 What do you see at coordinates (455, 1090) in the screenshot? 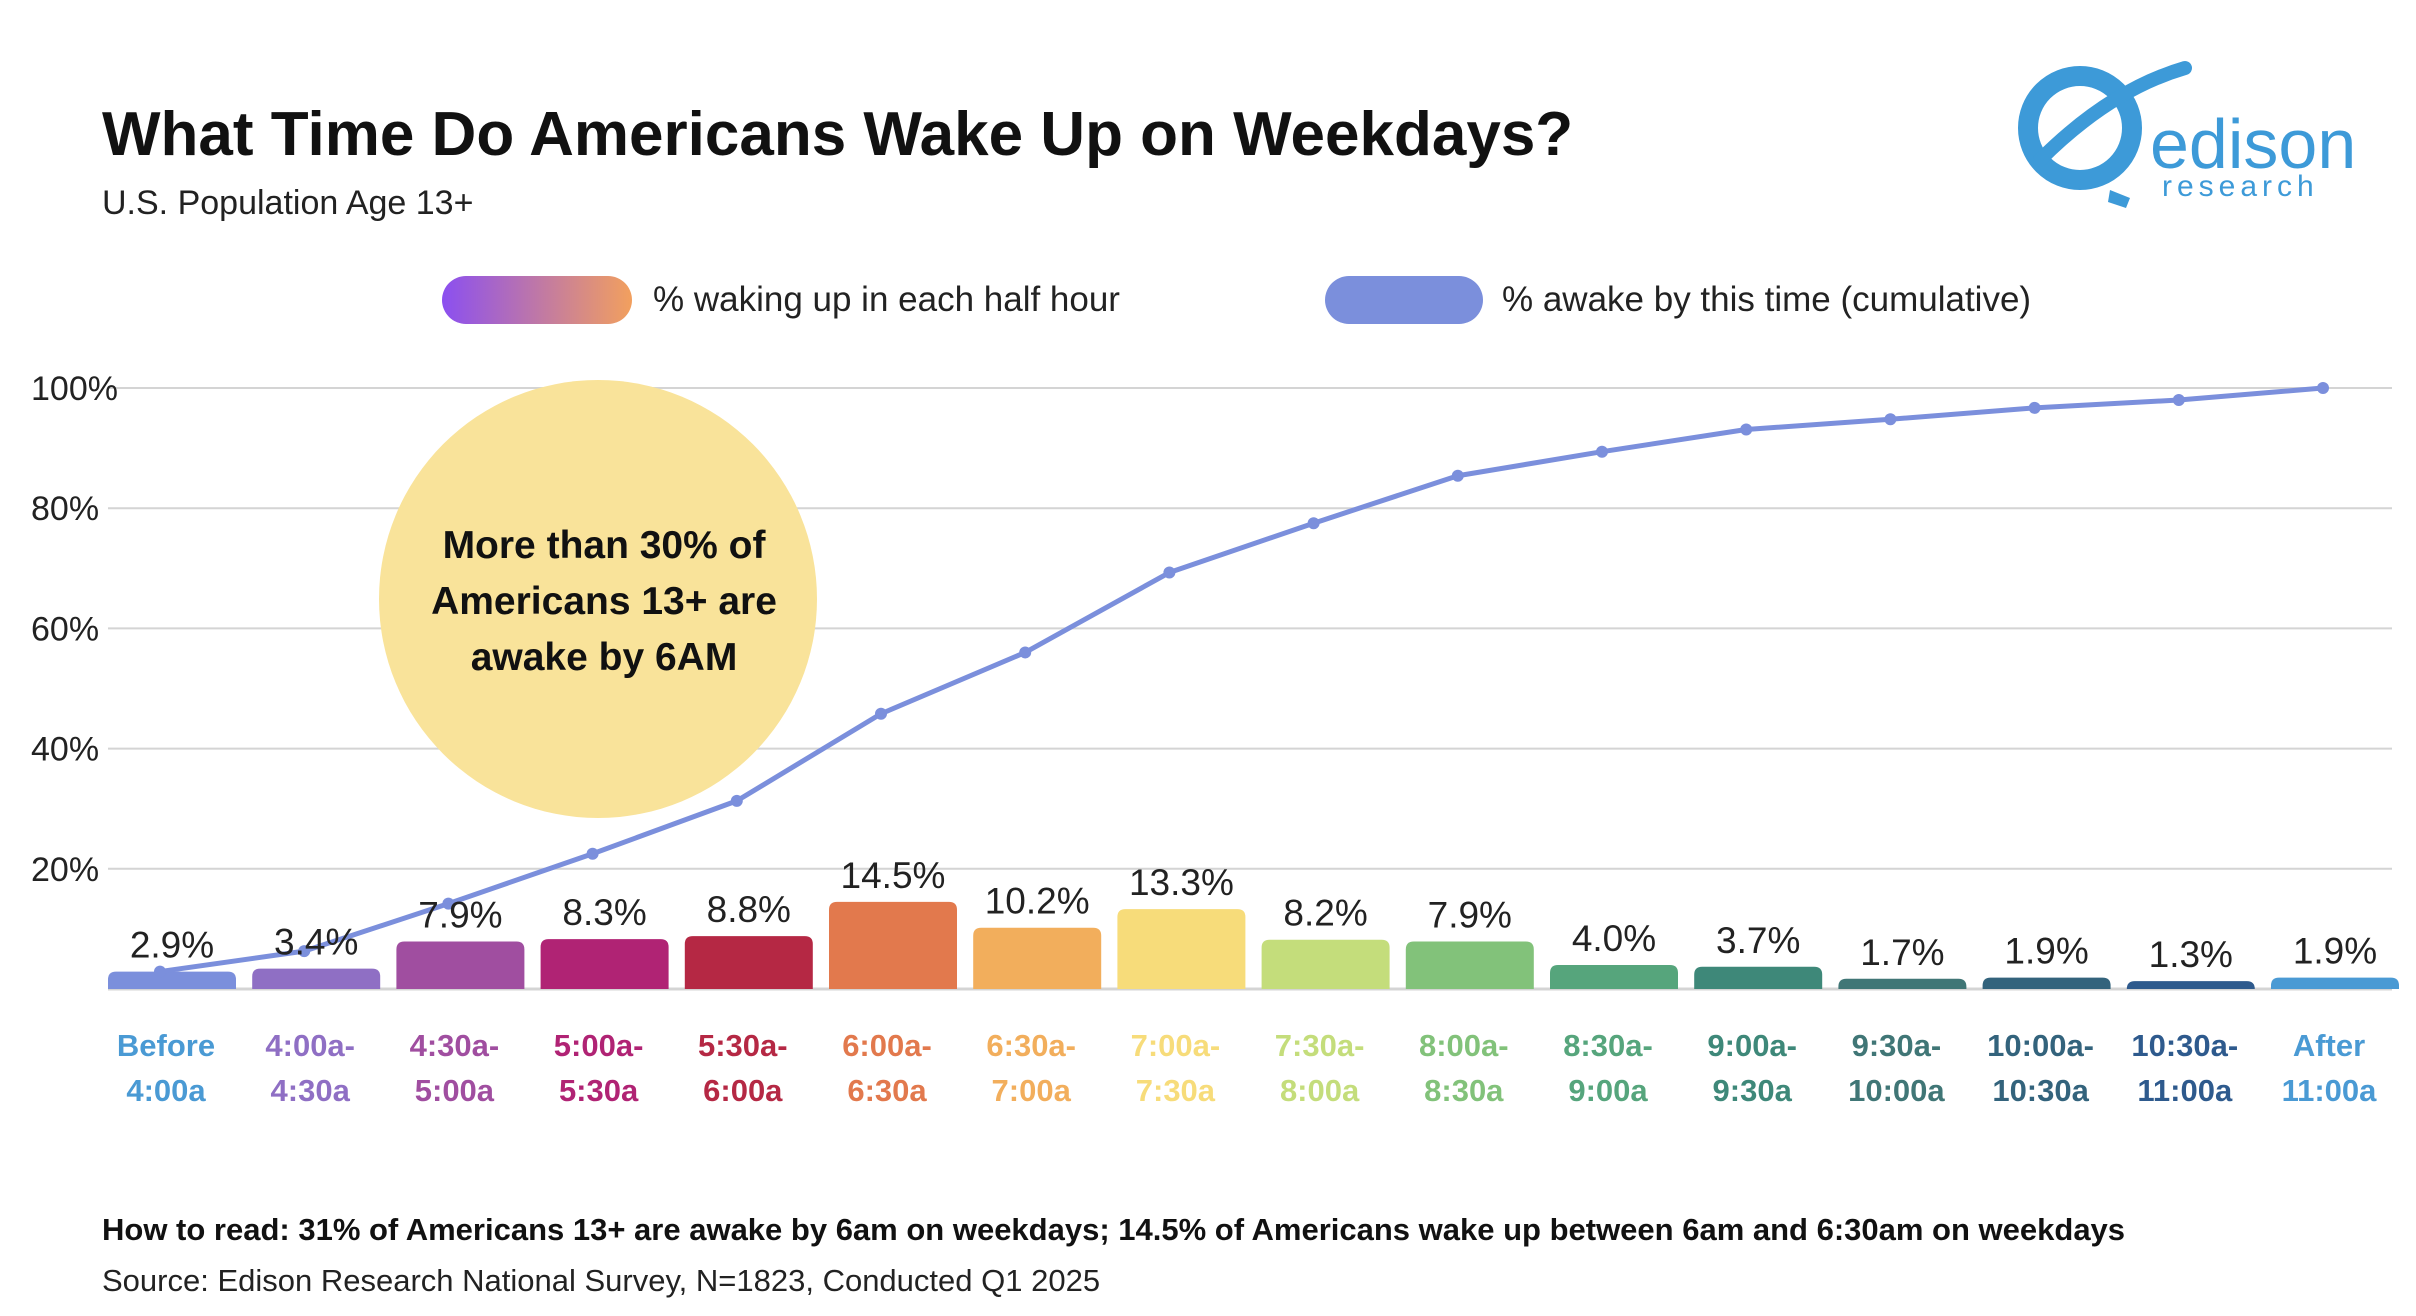
I see `x-tick-label-line2: 5:00a` at bounding box center [455, 1090].